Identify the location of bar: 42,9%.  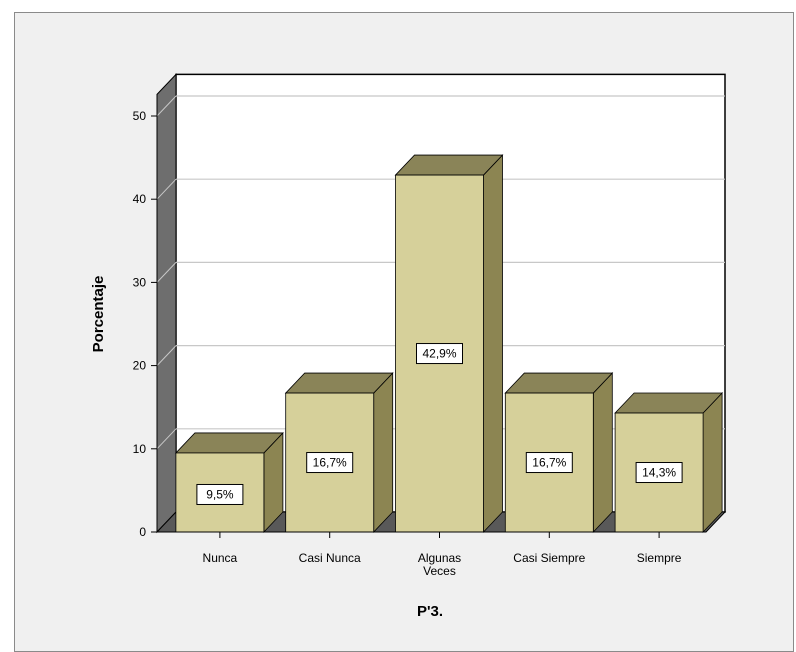
(449, 344).